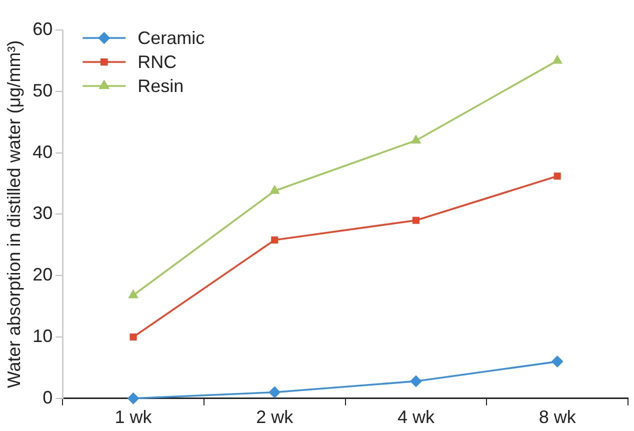  Describe the element at coordinates (42, 213) in the screenshot. I see `y-tick-label: 30` at that location.